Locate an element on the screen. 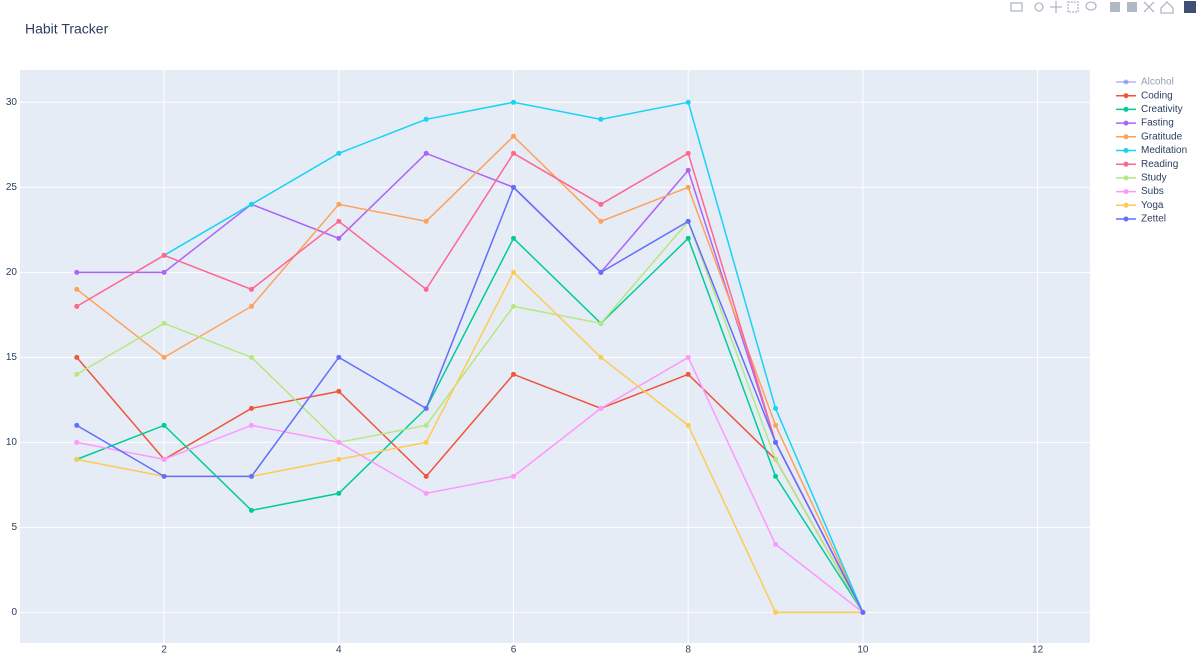 Image resolution: width=1200 pixels, height=658 pixels. legend-label: Gratitude is located at coordinates (1162, 136).